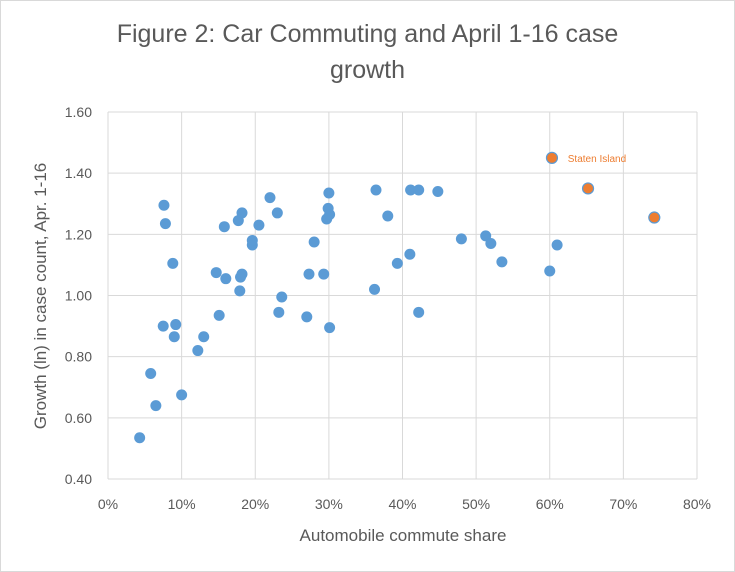  Describe the element at coordinates (182, 504) in the screenshot. I see `x-tick-label: 10%` at that location.